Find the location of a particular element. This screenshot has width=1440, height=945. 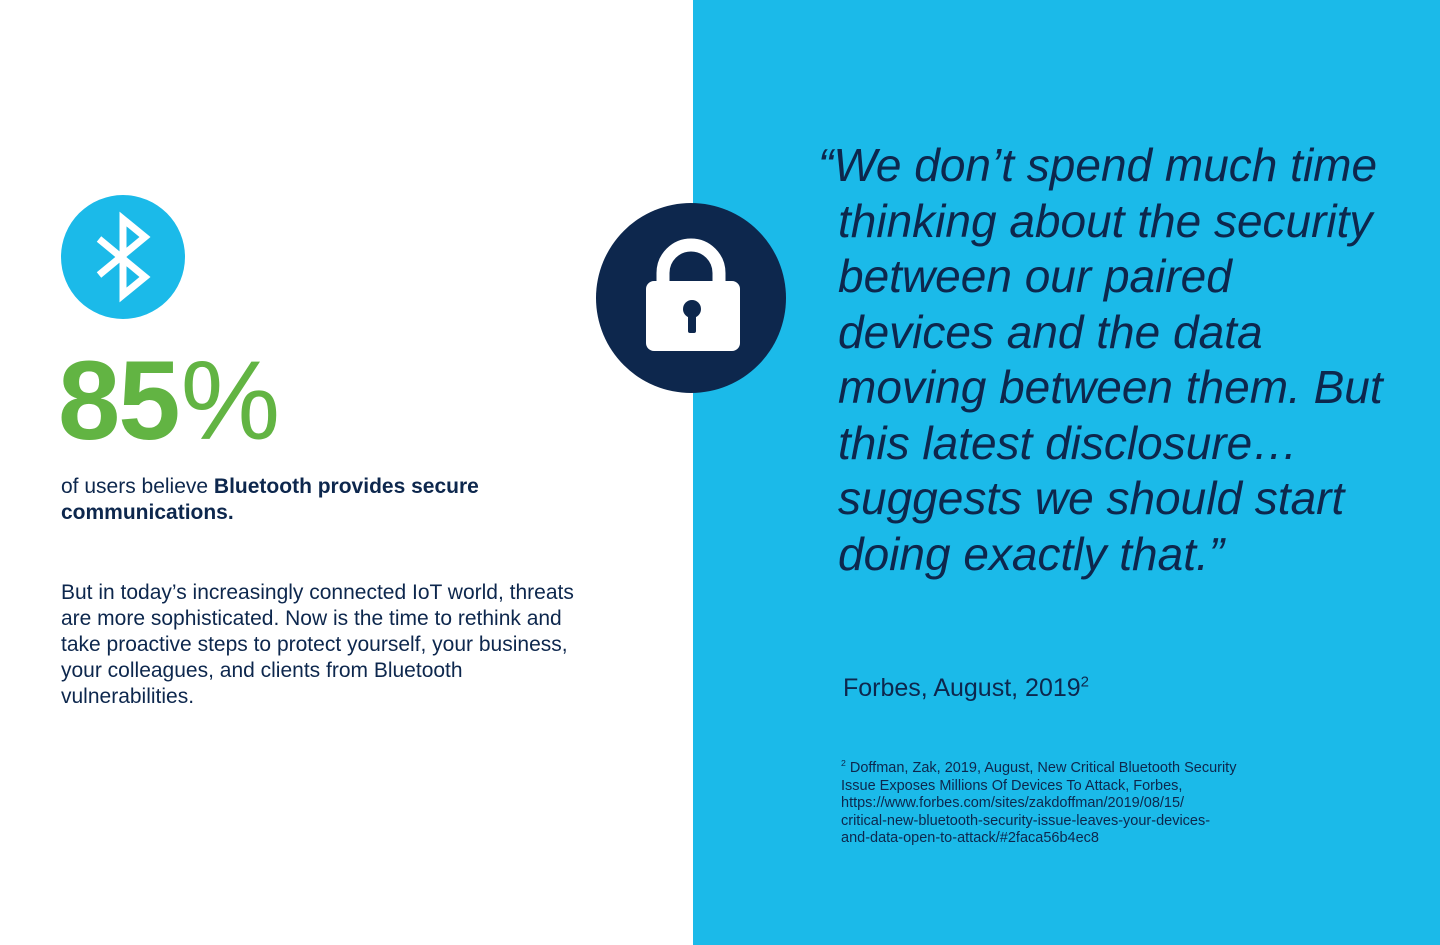

quote-source-text: Forbes, August, 2019 is located at coordinates (962, 688).